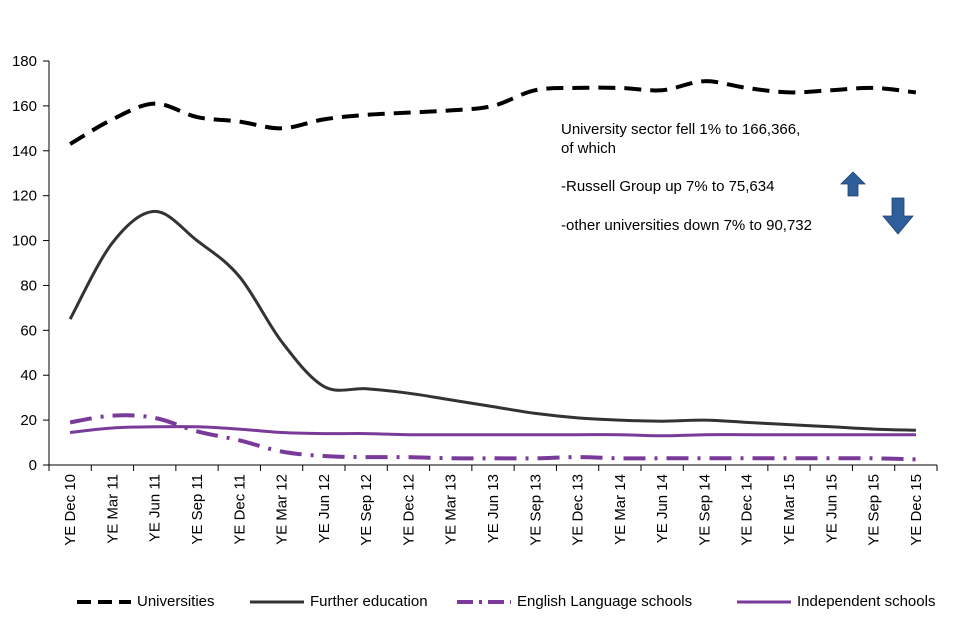  What do you see at coordinates (324, 508) in the screenshot?
I see `x-tick-label: YE Jun 12` at bounding box center [324, 508].